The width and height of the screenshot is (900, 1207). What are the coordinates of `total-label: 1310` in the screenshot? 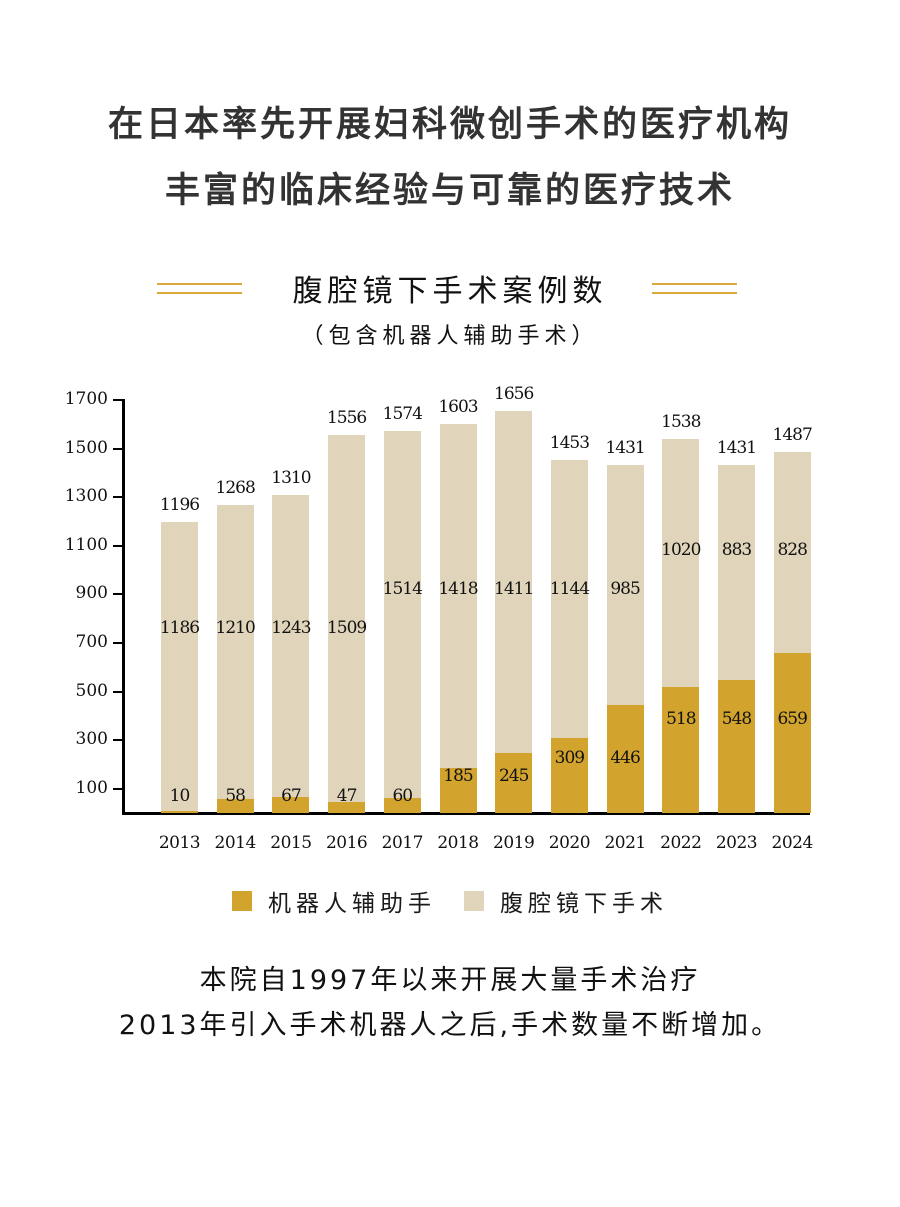 It's located at (291, 477).